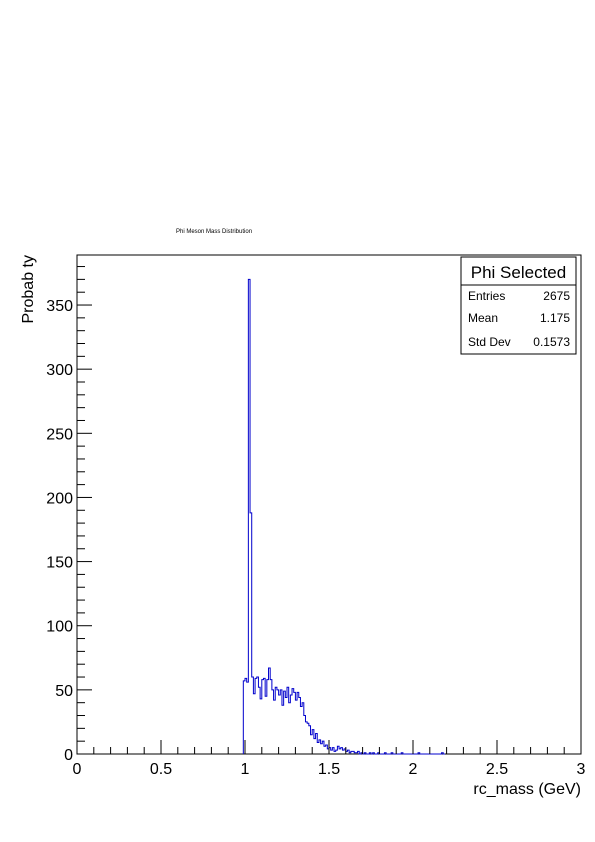  Describe the element at coordinates (69, 515) in the screenshot. I see `y-axis: 0 50 100 150 200 250 300 350` at that location.